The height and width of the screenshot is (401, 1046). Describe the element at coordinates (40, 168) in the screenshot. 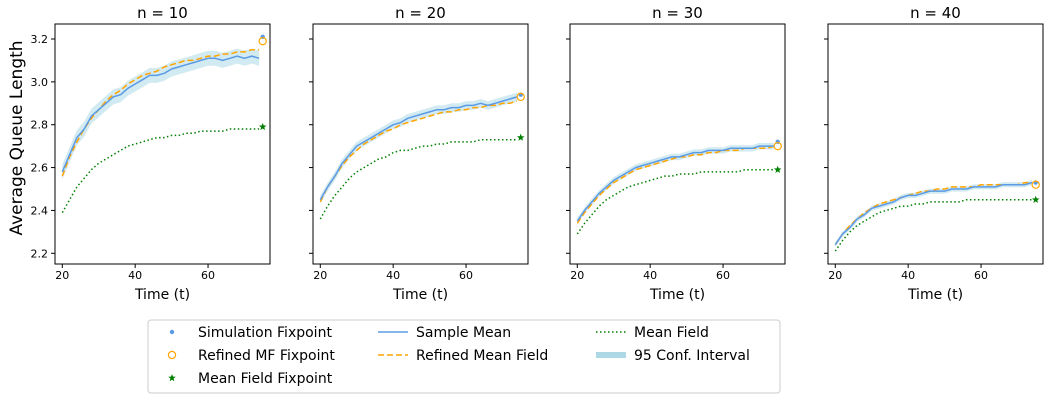

I see `y-tick-label: 2.6` at that location.